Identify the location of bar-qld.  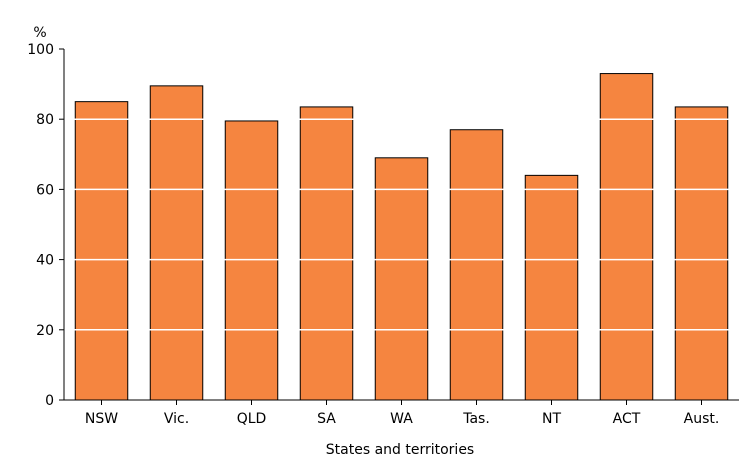
(251, 260).